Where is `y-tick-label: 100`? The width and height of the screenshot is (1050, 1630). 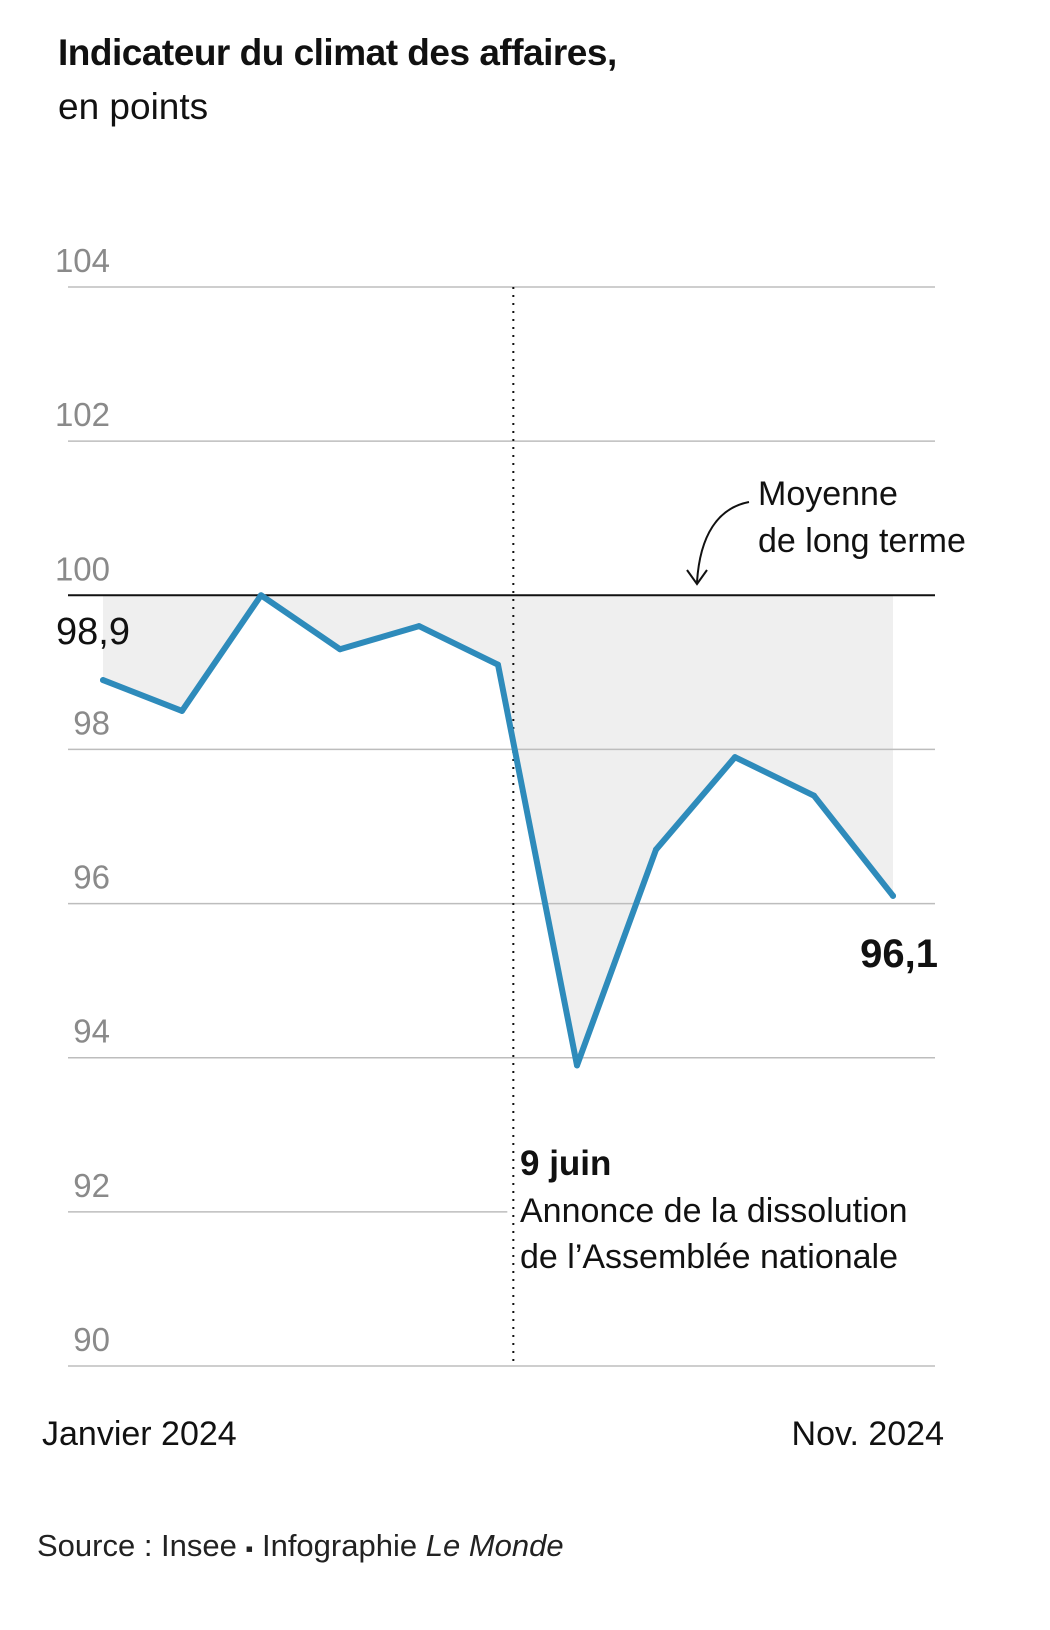 y-tick-label: 100 is located at coordinates (82, 568).